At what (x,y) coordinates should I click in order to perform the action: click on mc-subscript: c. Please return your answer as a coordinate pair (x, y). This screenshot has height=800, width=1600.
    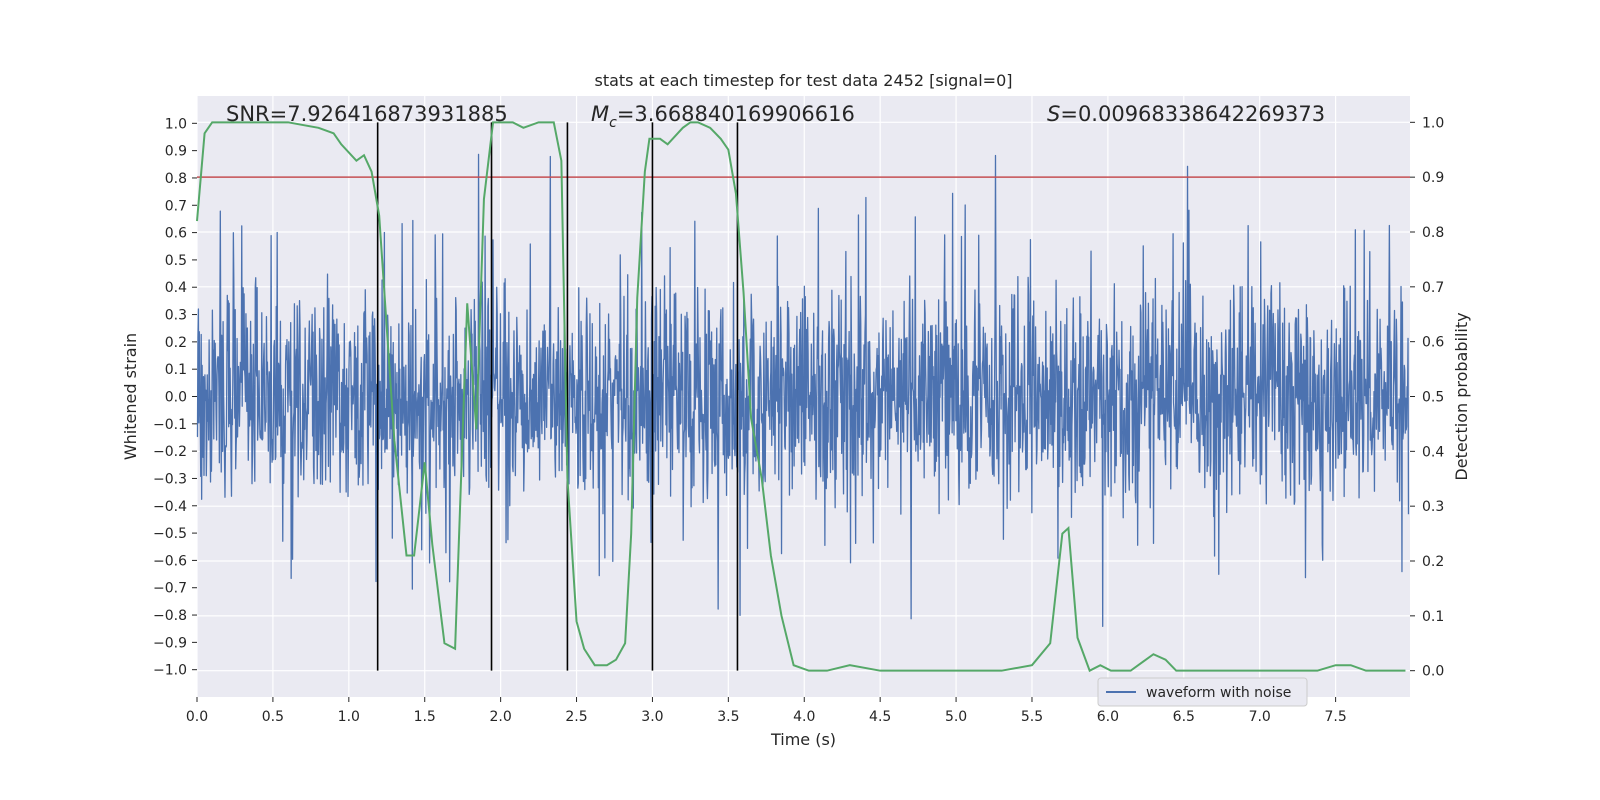
    Looking at the image, I should click on (613, 123).